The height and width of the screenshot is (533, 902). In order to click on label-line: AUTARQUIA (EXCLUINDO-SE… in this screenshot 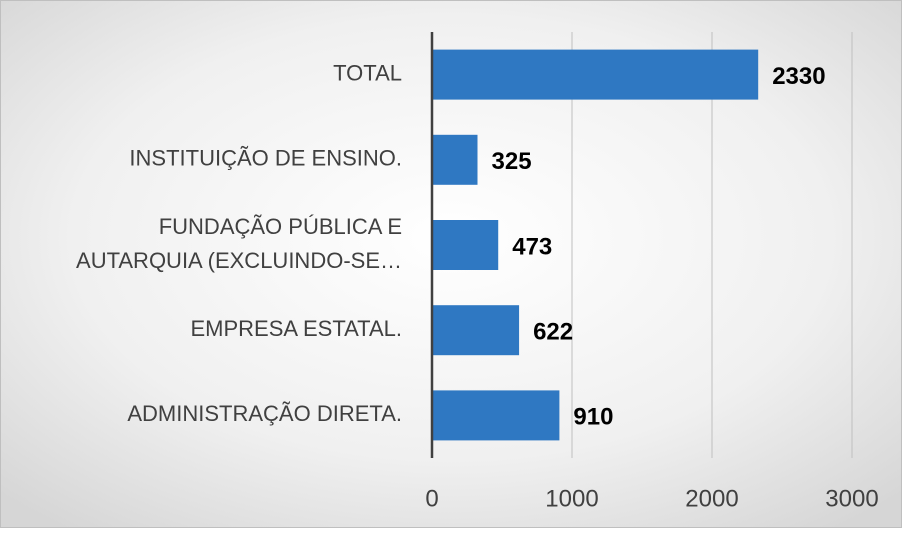, I will do `click(239, 260)`.